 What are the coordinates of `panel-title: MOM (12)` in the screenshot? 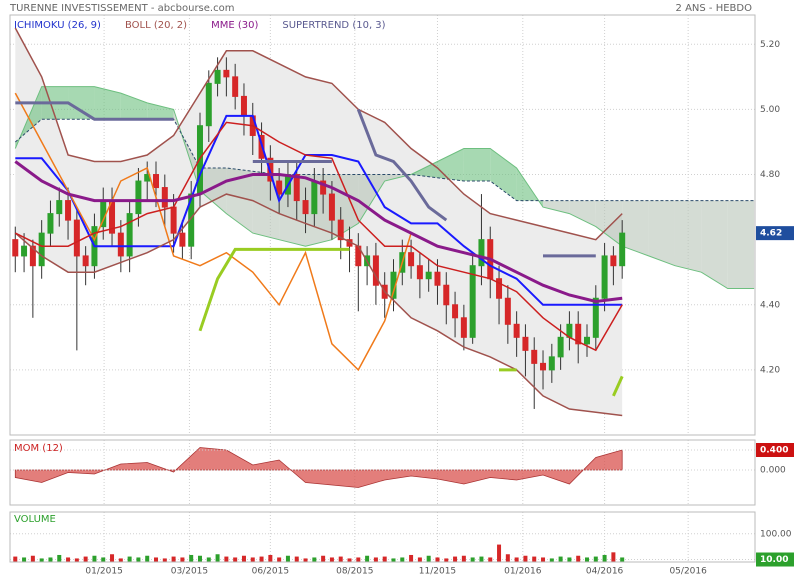 It's located at (38, 448).